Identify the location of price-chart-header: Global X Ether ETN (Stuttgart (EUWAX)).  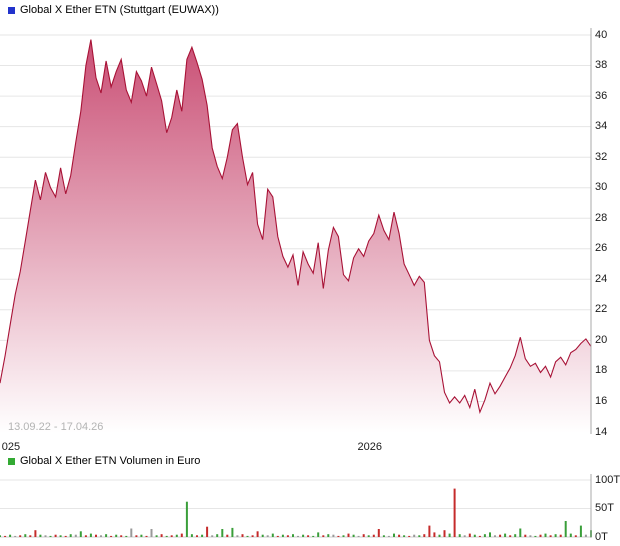
(113, 10).